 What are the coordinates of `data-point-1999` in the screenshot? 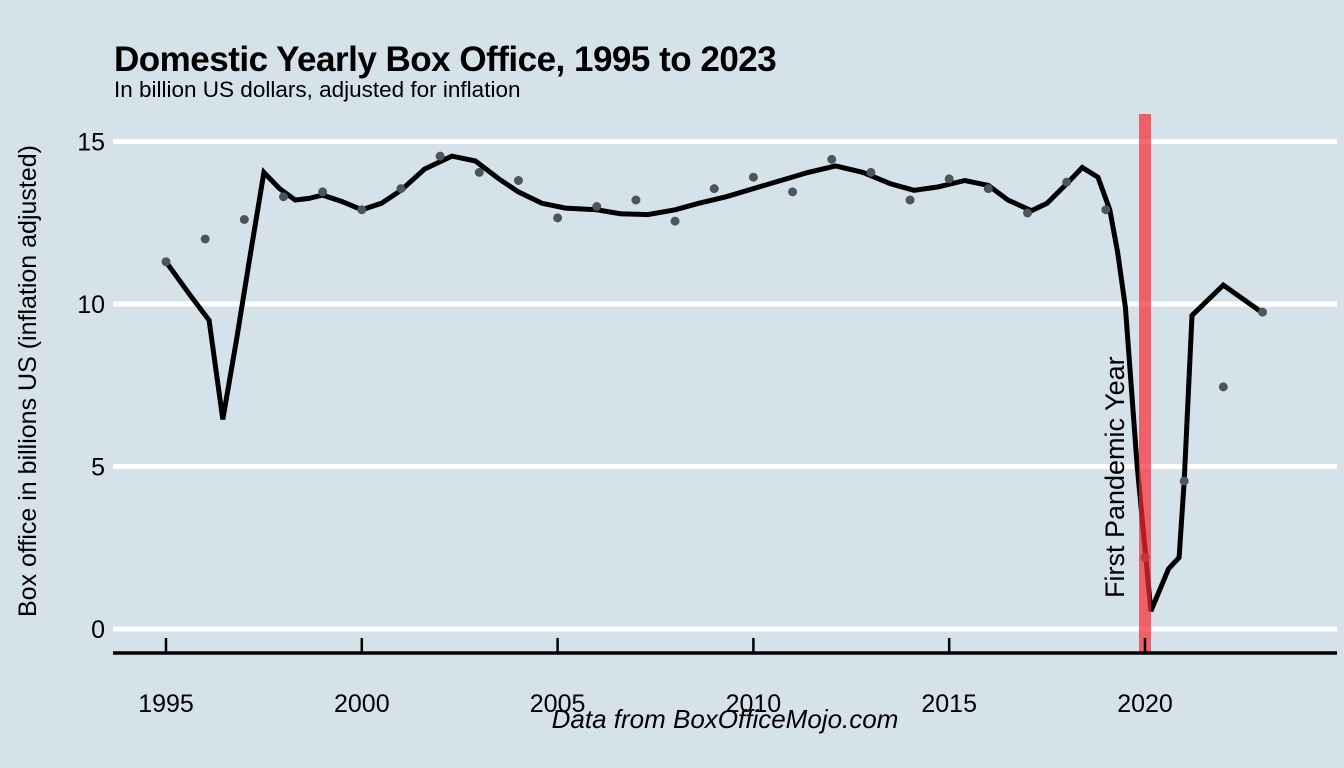 It's located at (323, 192).